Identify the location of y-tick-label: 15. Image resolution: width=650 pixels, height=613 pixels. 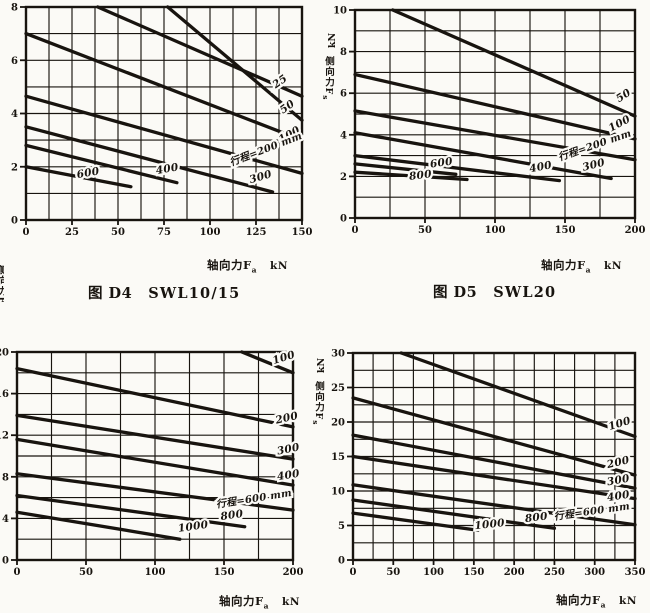
(338, 457).